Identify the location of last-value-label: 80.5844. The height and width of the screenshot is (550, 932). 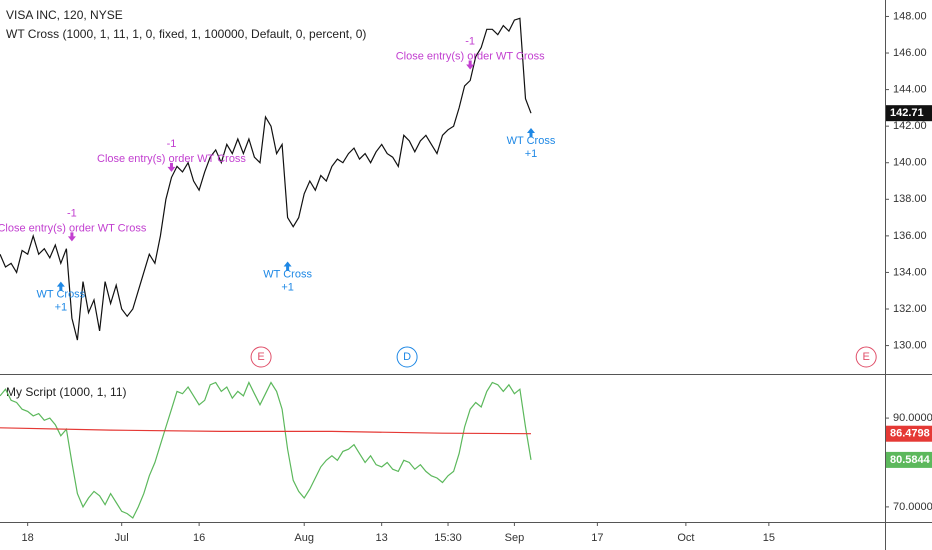
(910, 460).